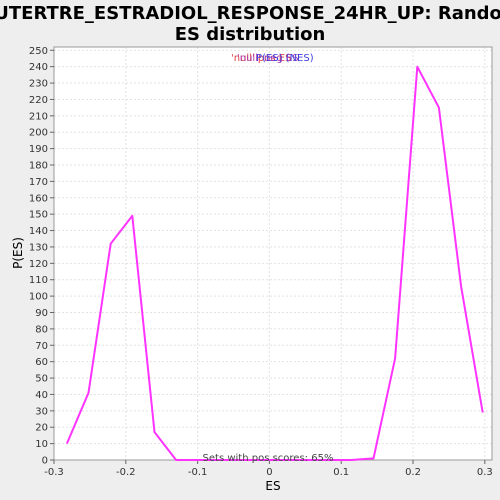 Image resolution: width=500 pixels, height=500 pixels. I want to click on y-tick-label: 200, so click(38, 133).